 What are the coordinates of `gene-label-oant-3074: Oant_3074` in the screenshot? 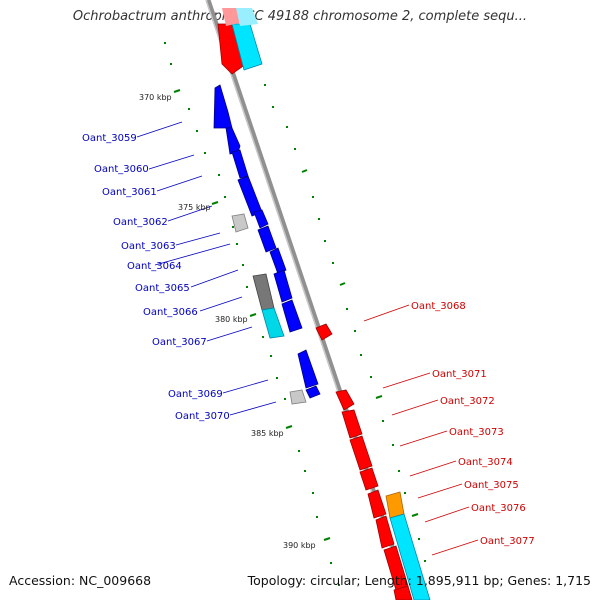 It's located at (485, 462).